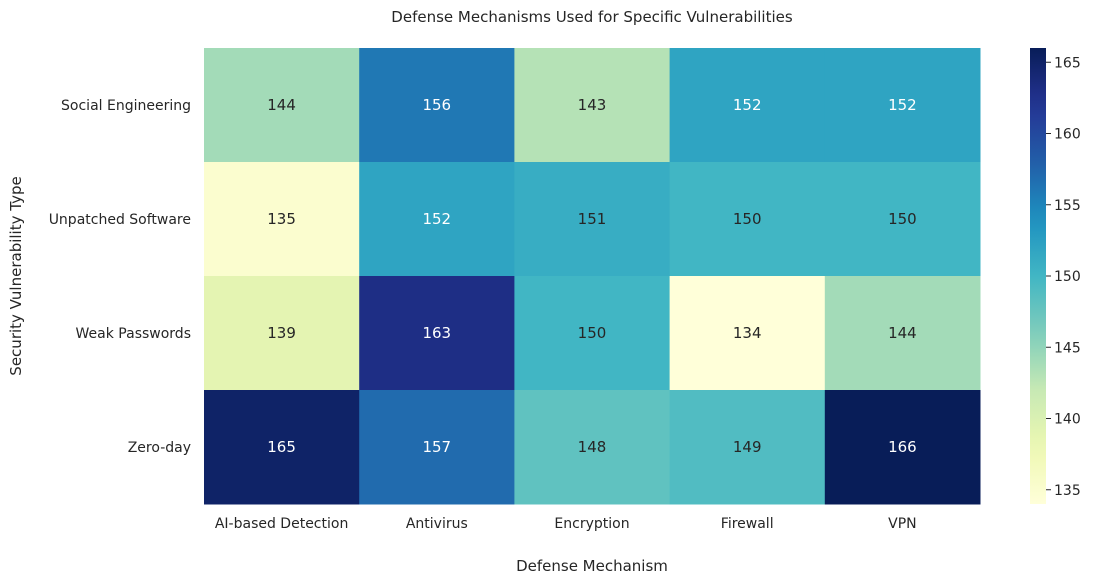 This screenshot has width=1100, height=584. Describe the element at coordinates (747, 524) in the screenshot. I see `x-tick-label: Firewall` at that location.